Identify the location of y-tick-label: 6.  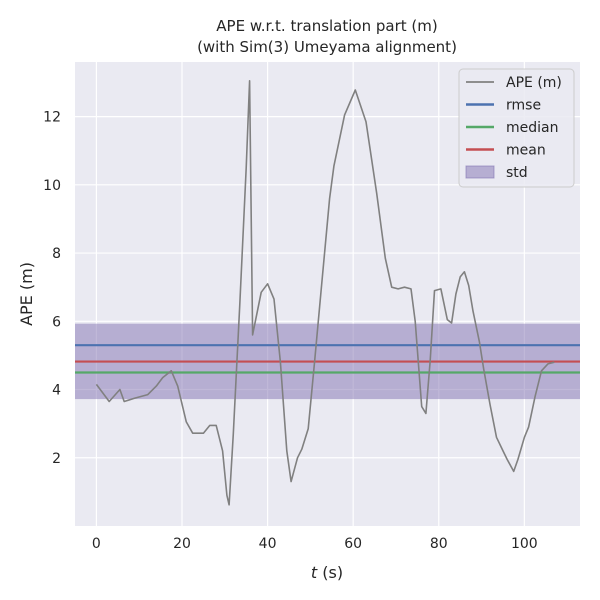
(56, 322).